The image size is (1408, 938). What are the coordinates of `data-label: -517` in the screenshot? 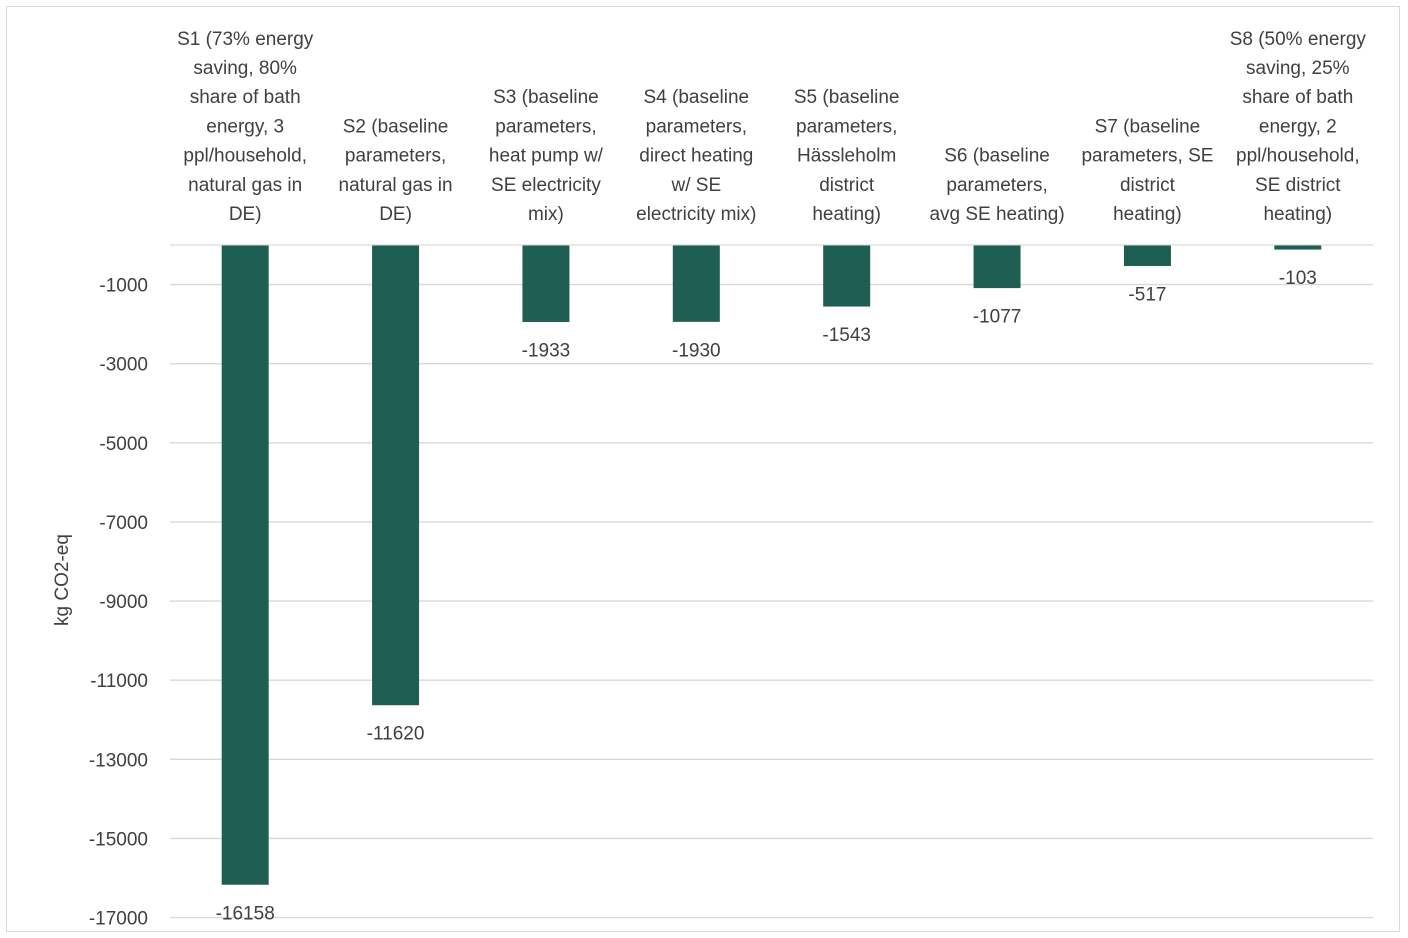 It's located at (1147, 294).